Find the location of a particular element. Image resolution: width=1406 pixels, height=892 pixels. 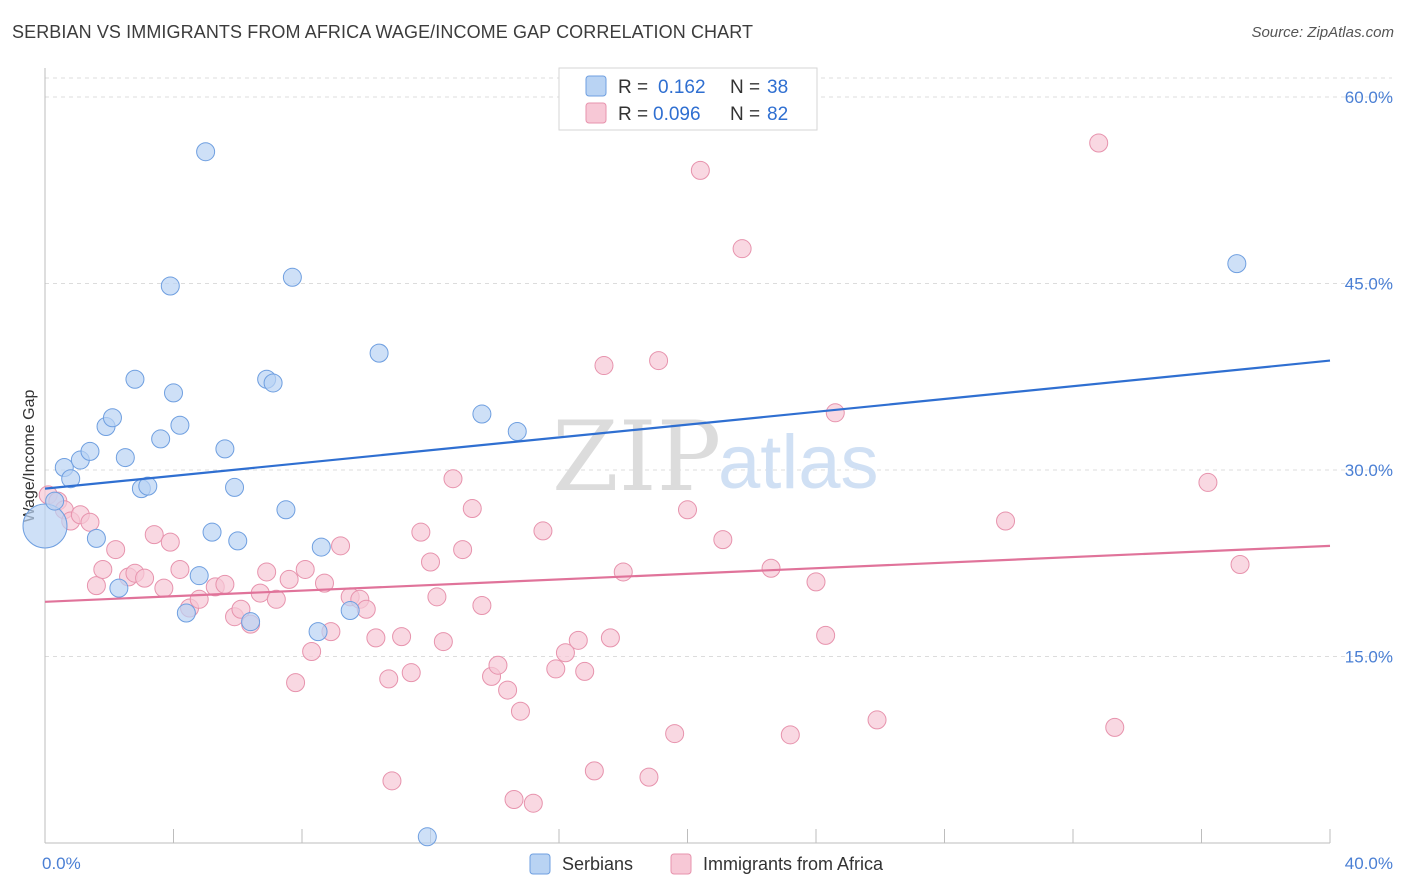

y-tick-label: 30.0% is located at coordinates (1369, 470).